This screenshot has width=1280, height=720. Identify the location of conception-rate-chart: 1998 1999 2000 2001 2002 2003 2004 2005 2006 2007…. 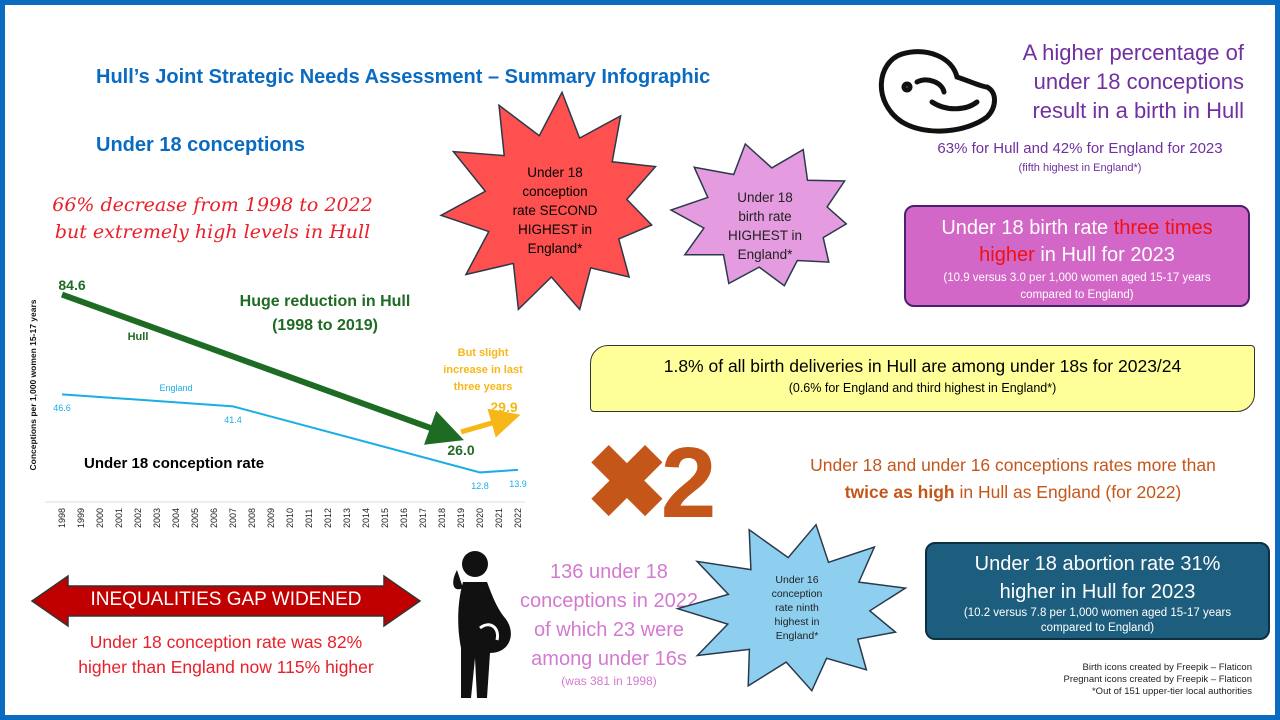
(286, 402).